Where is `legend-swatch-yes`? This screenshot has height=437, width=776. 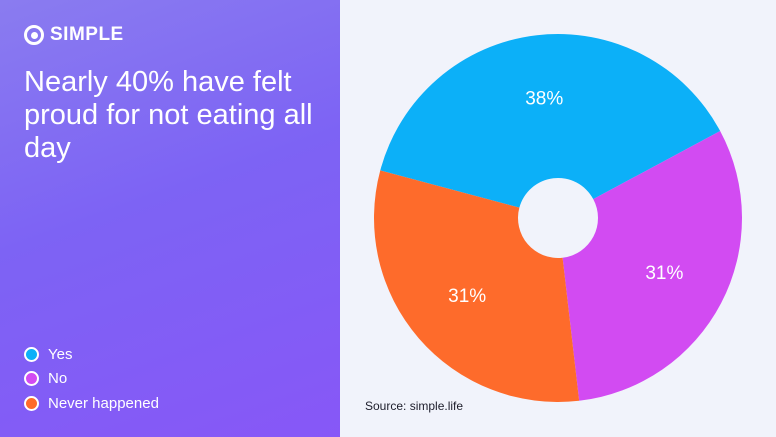 legend-swatch-yes is located at coordinates (31, 354).